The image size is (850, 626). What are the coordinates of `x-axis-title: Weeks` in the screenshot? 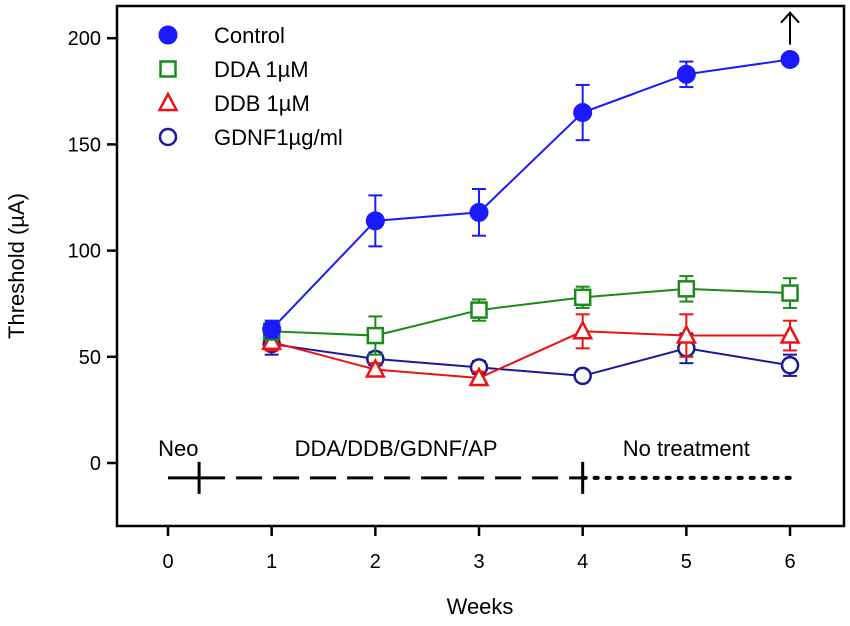 It's located at (480, 606).